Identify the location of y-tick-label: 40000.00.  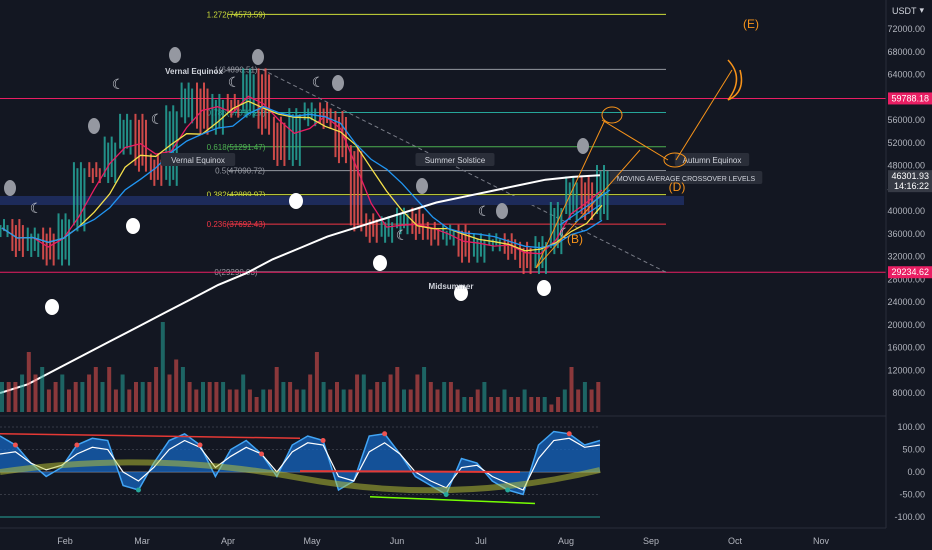
(906, 211).